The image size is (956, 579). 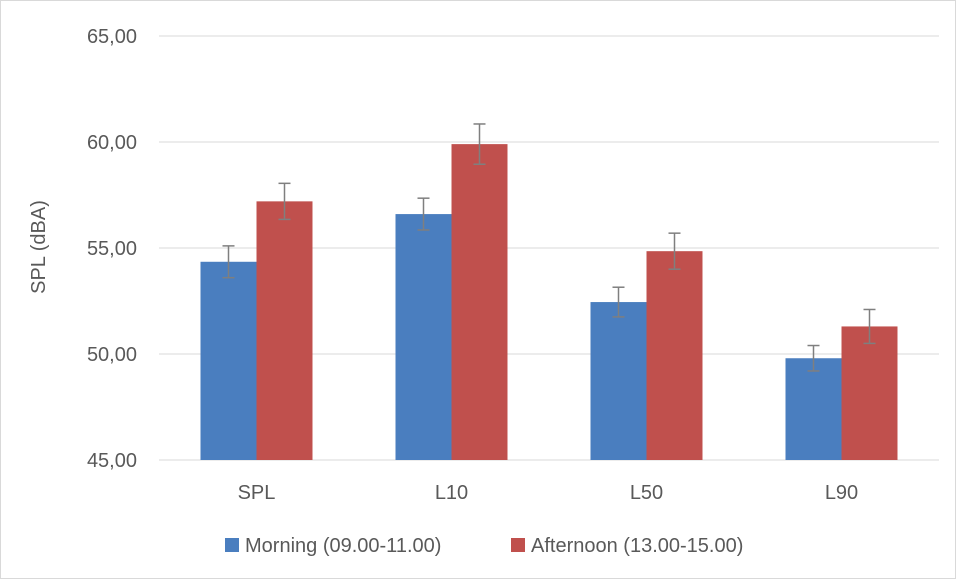 I want to click on x-category-label: L50, so click(x=646, y=493).